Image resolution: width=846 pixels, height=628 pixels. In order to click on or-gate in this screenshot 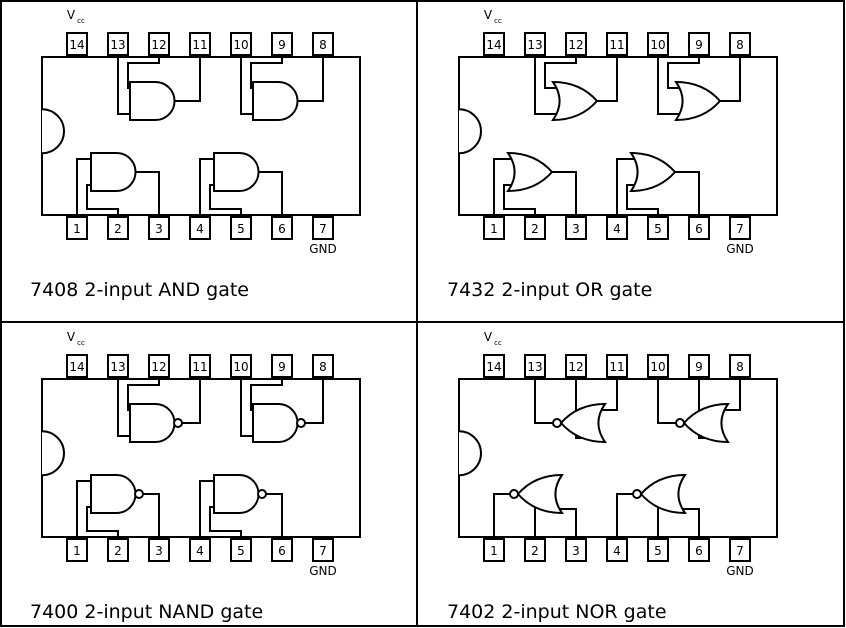, I will do `click(653, 172)`.